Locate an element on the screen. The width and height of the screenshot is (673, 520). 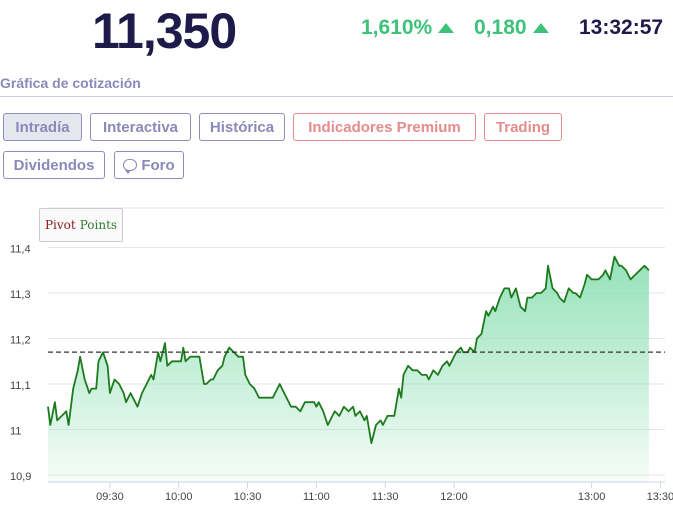
x-tick-label: 13:30 is located at coordinates (660, 497).